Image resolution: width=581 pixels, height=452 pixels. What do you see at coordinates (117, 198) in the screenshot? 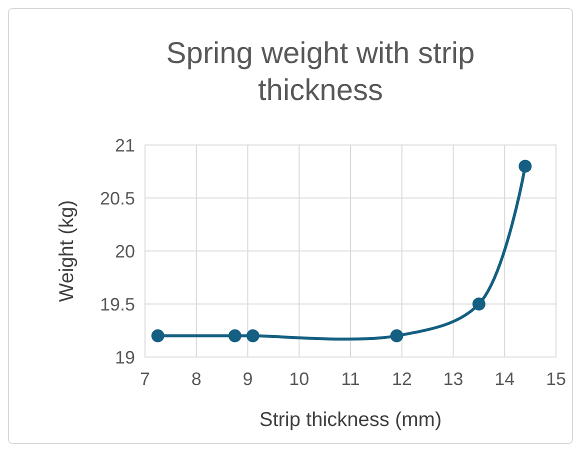
I see `y-tick-label: 20.5` at bounding box center [117, 198].